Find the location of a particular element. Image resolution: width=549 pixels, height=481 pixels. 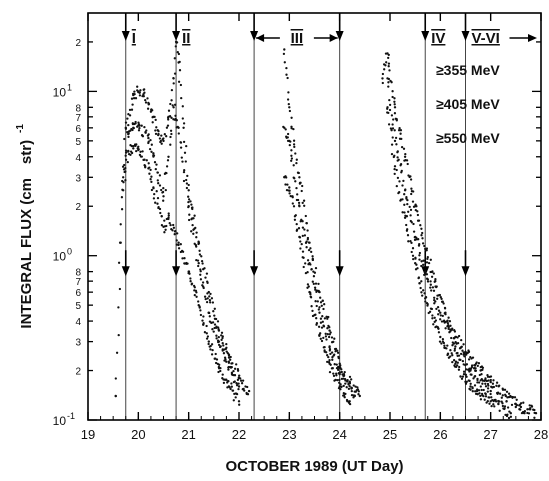

event-label-IV: IV is located at coordinates (438, 38).